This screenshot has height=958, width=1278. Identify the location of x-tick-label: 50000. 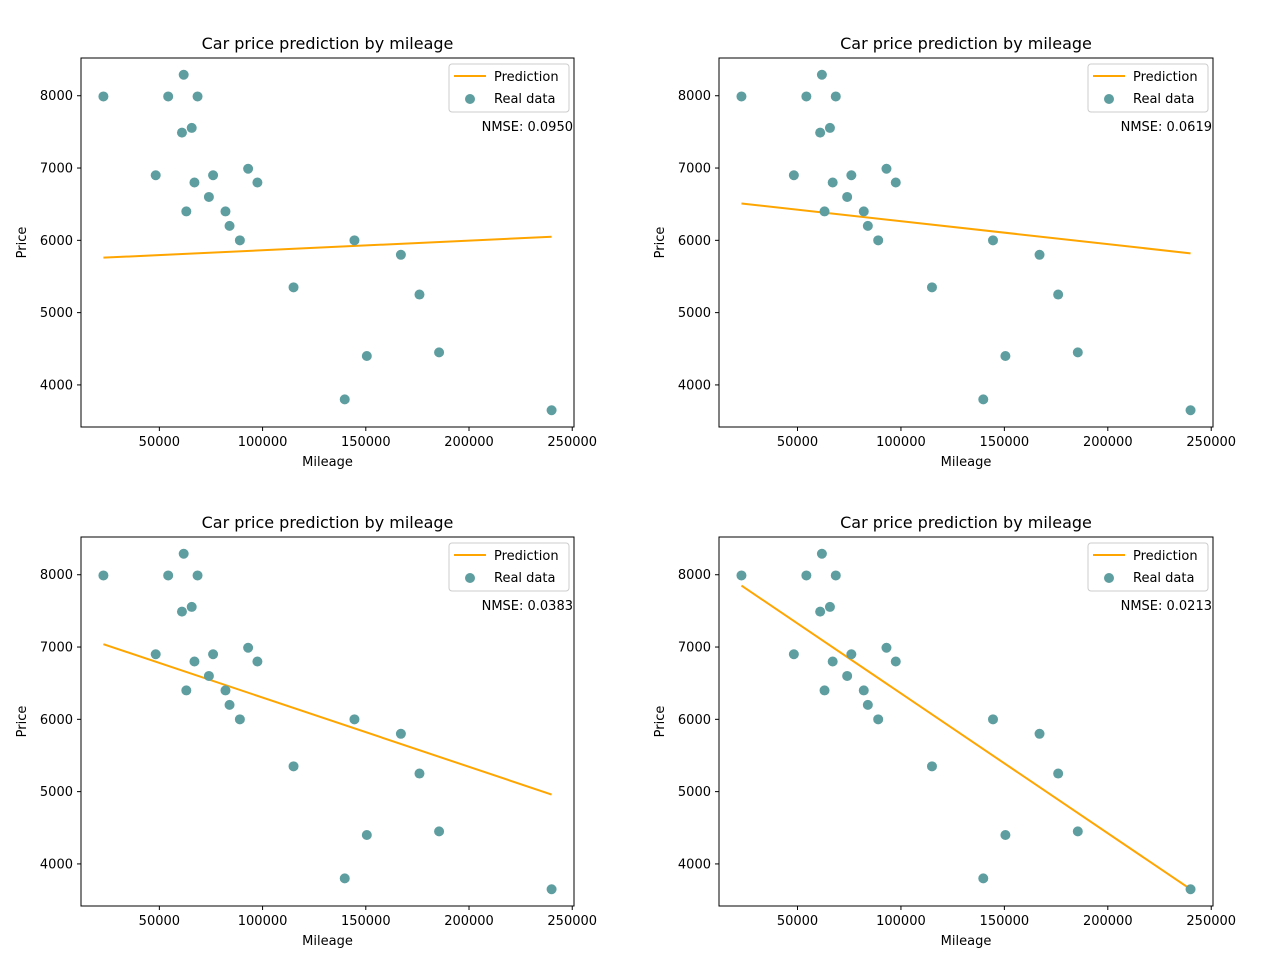
(797, 921).